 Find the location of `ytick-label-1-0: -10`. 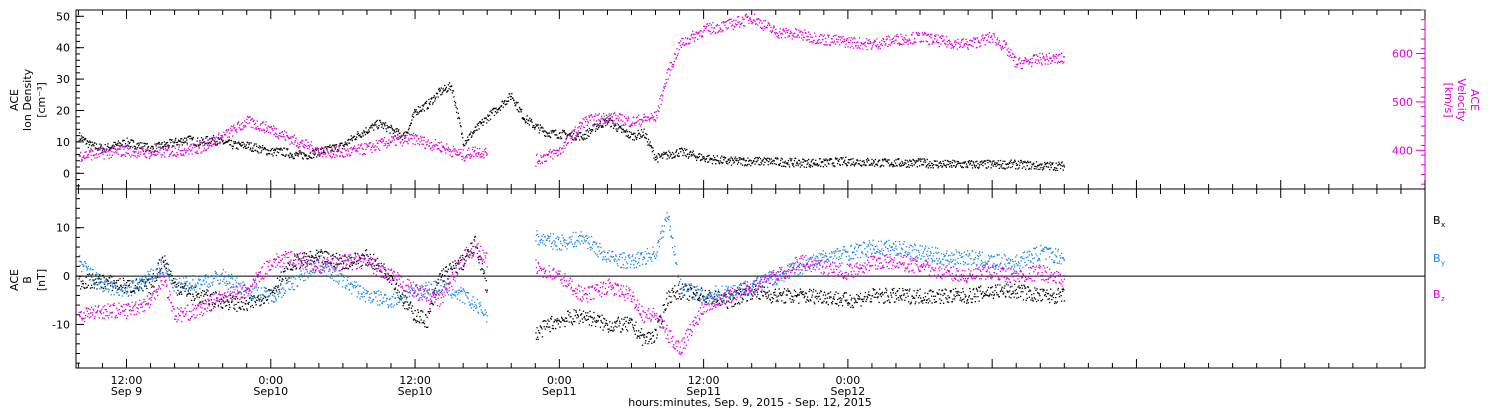

ytick-label-1-0: -10 is located at coordinates (61, 324).